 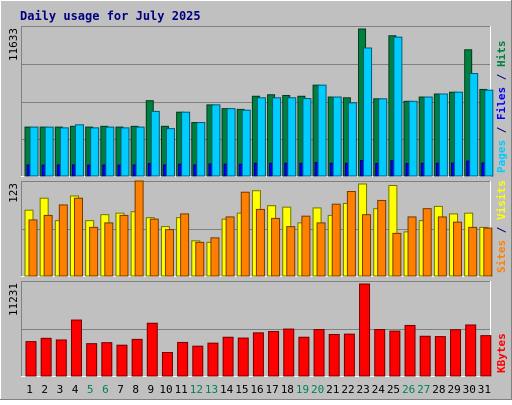 I want to click on x-tick-label-day-23: 23, so click(x=363, y=389).